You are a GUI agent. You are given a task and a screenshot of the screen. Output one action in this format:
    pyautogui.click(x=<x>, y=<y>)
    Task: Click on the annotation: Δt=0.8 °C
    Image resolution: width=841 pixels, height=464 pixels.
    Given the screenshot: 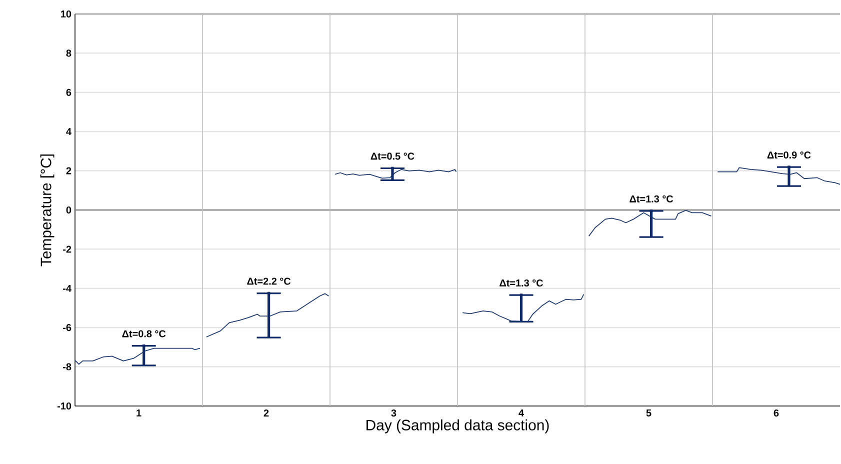 What is the action you would take?
    pyautogui.click(x=144, y=334)
    